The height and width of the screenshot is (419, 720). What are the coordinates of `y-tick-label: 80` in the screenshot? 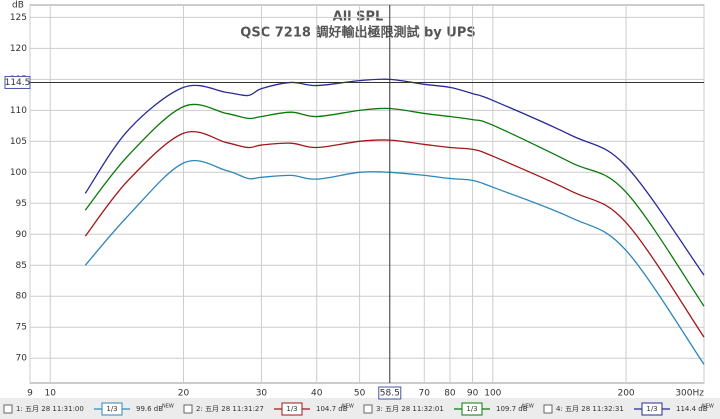 It's located at (22, 297).